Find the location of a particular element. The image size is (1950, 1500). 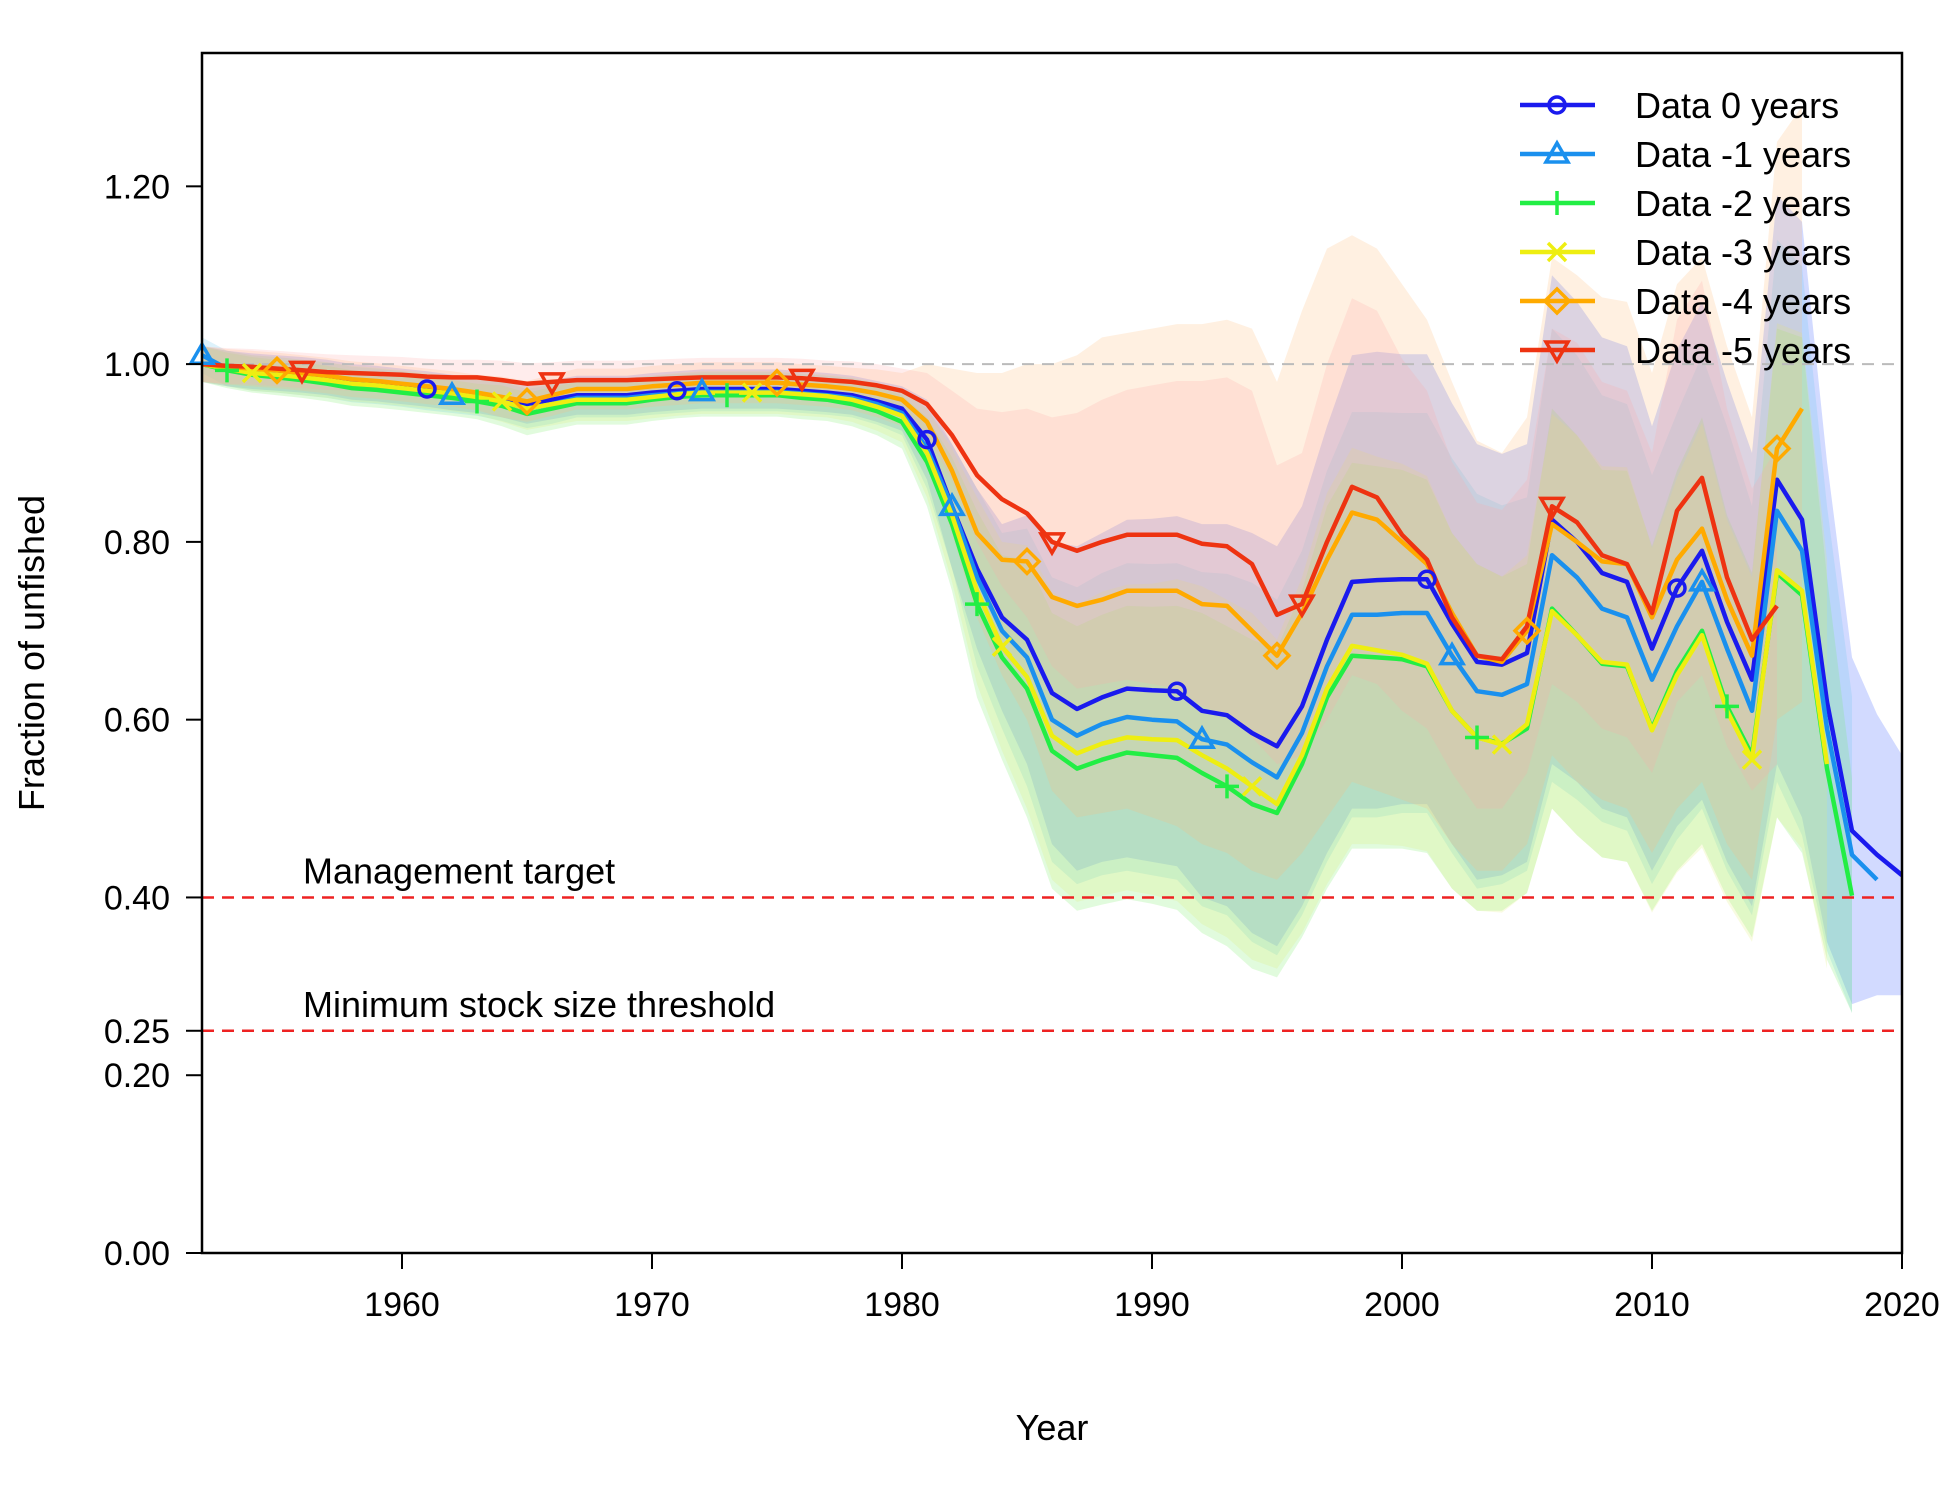

marker-series-0-1991 is located at coordinates (1177, 691).